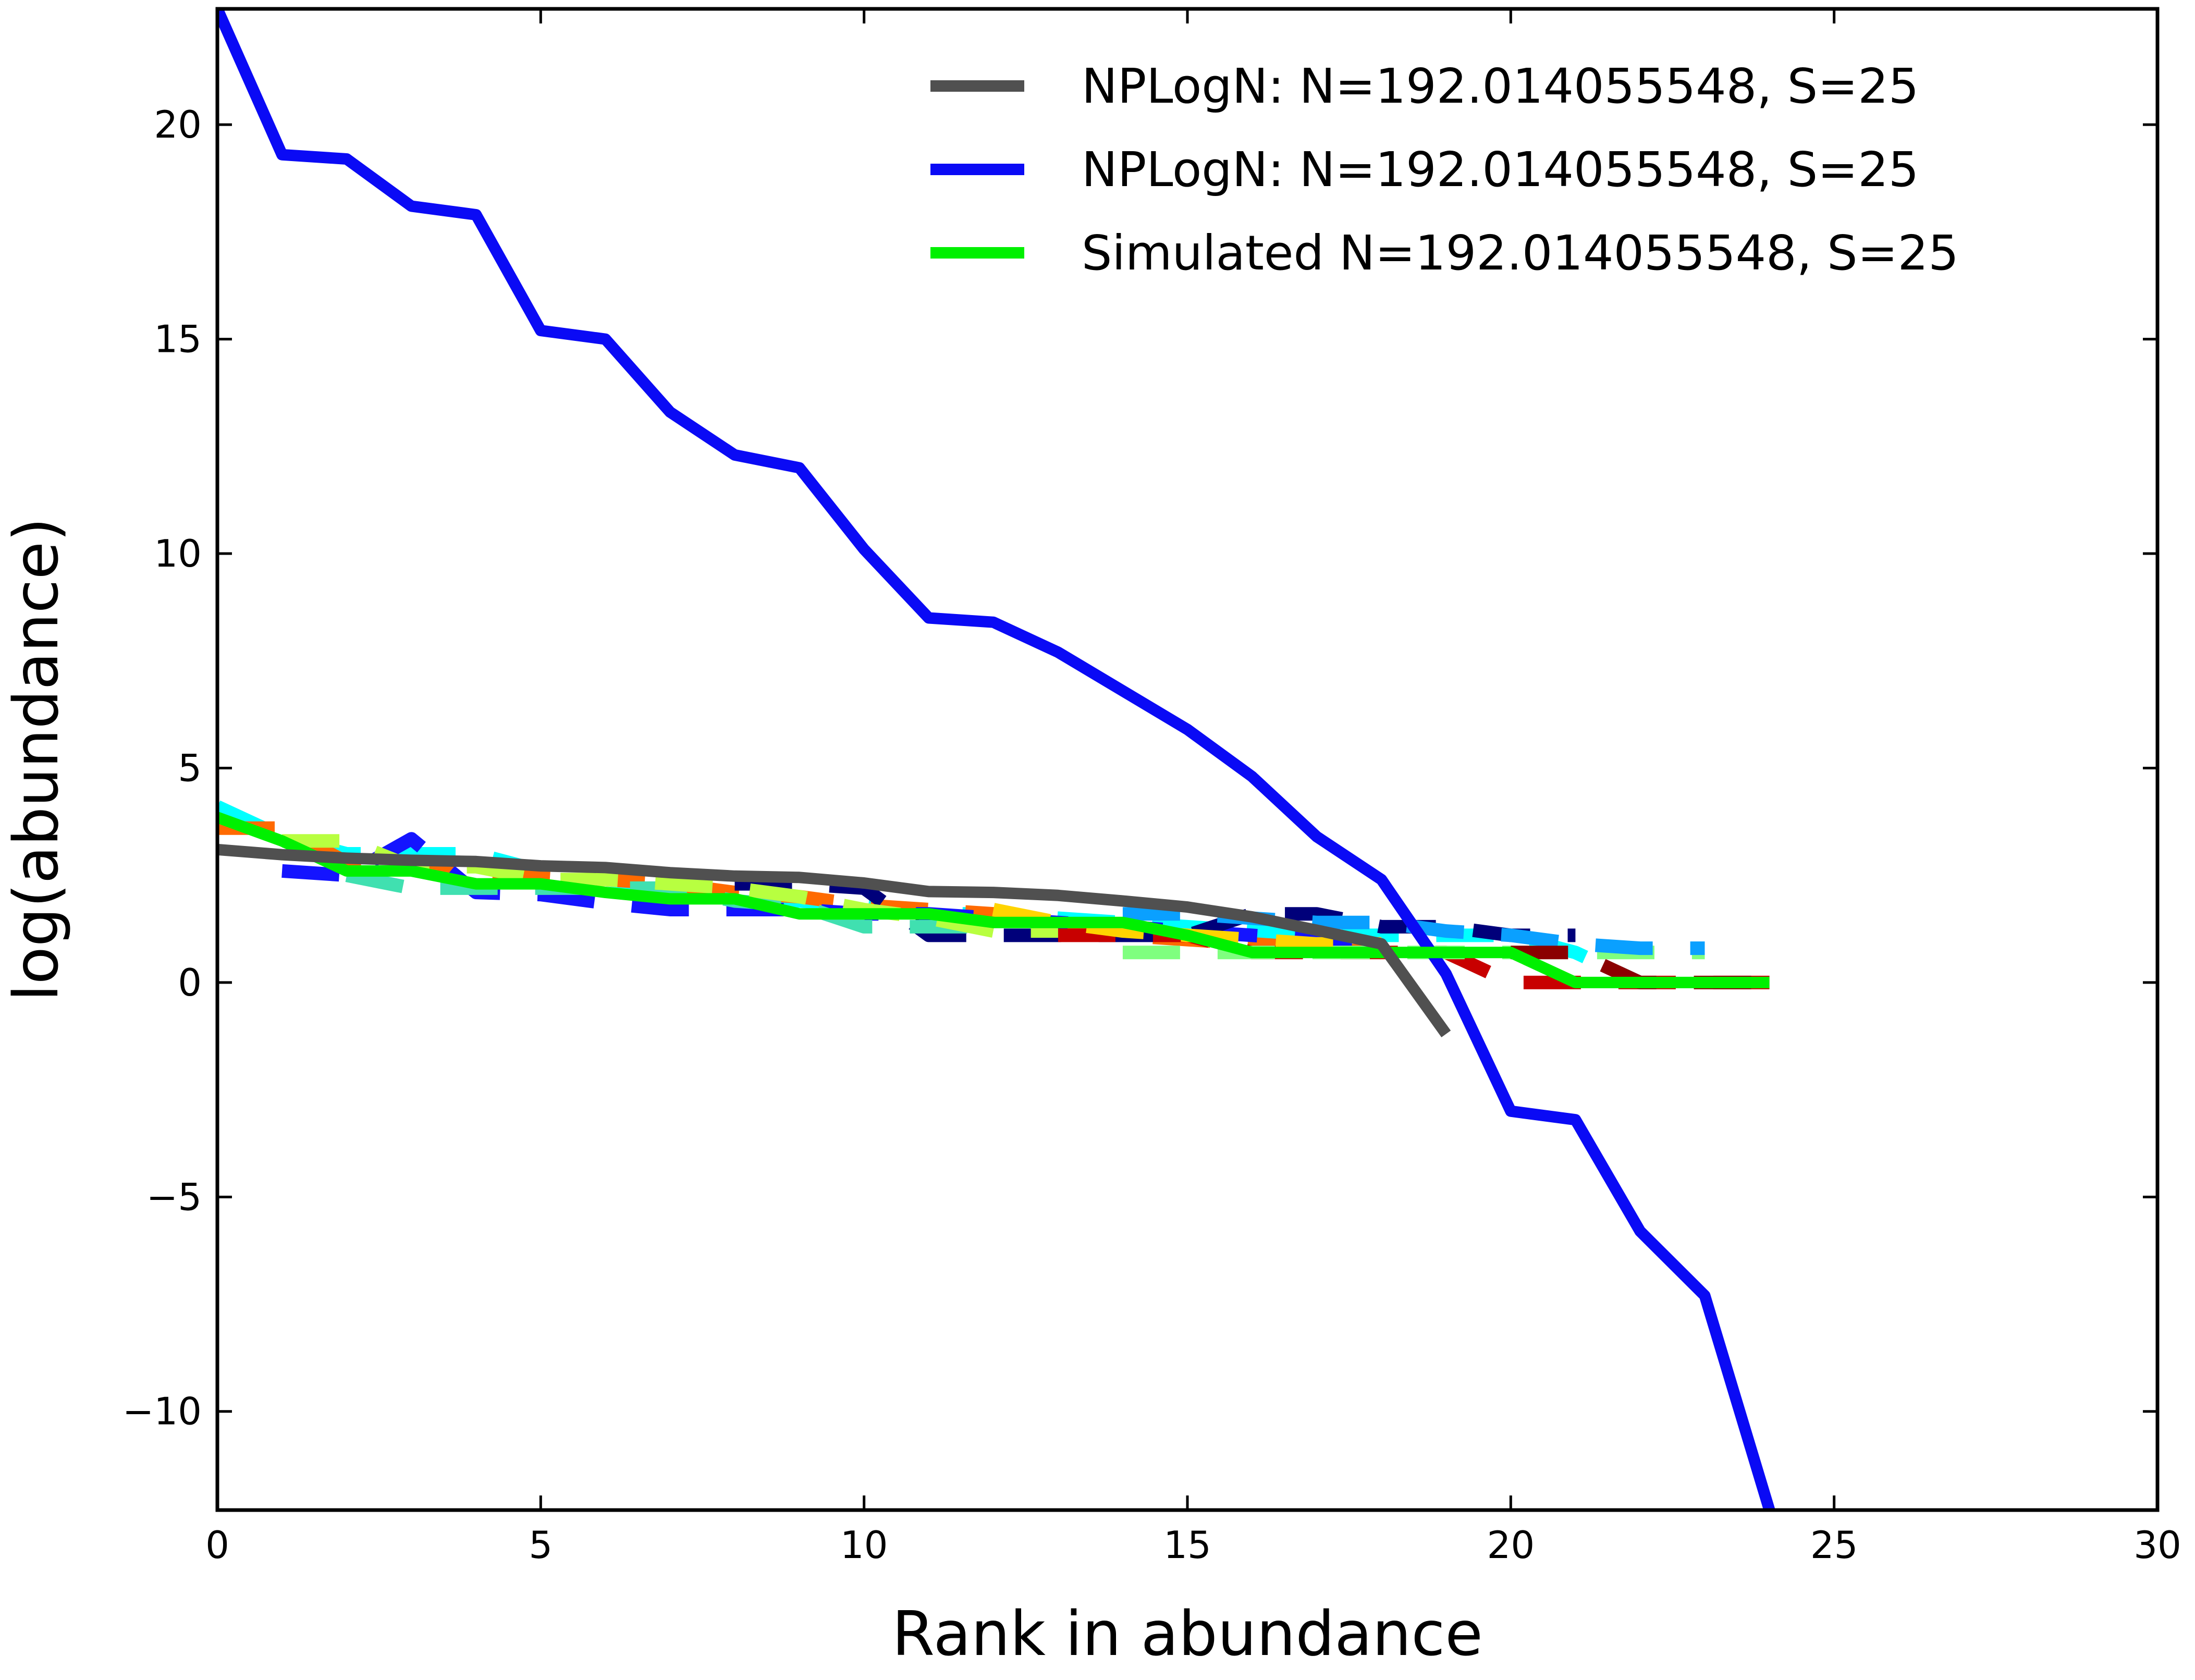 The height and width of the screenshot is (1680, 2195). I want to click on y-tick-label: −10, so click(162, 1411).